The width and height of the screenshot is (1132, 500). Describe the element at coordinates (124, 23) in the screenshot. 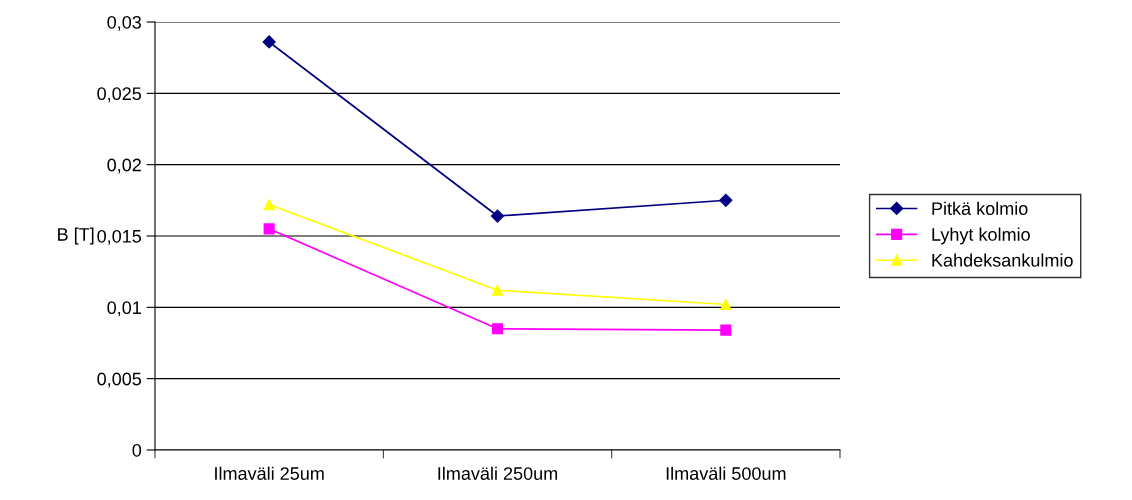

I see `y-tick-label: 0,03` at that location.